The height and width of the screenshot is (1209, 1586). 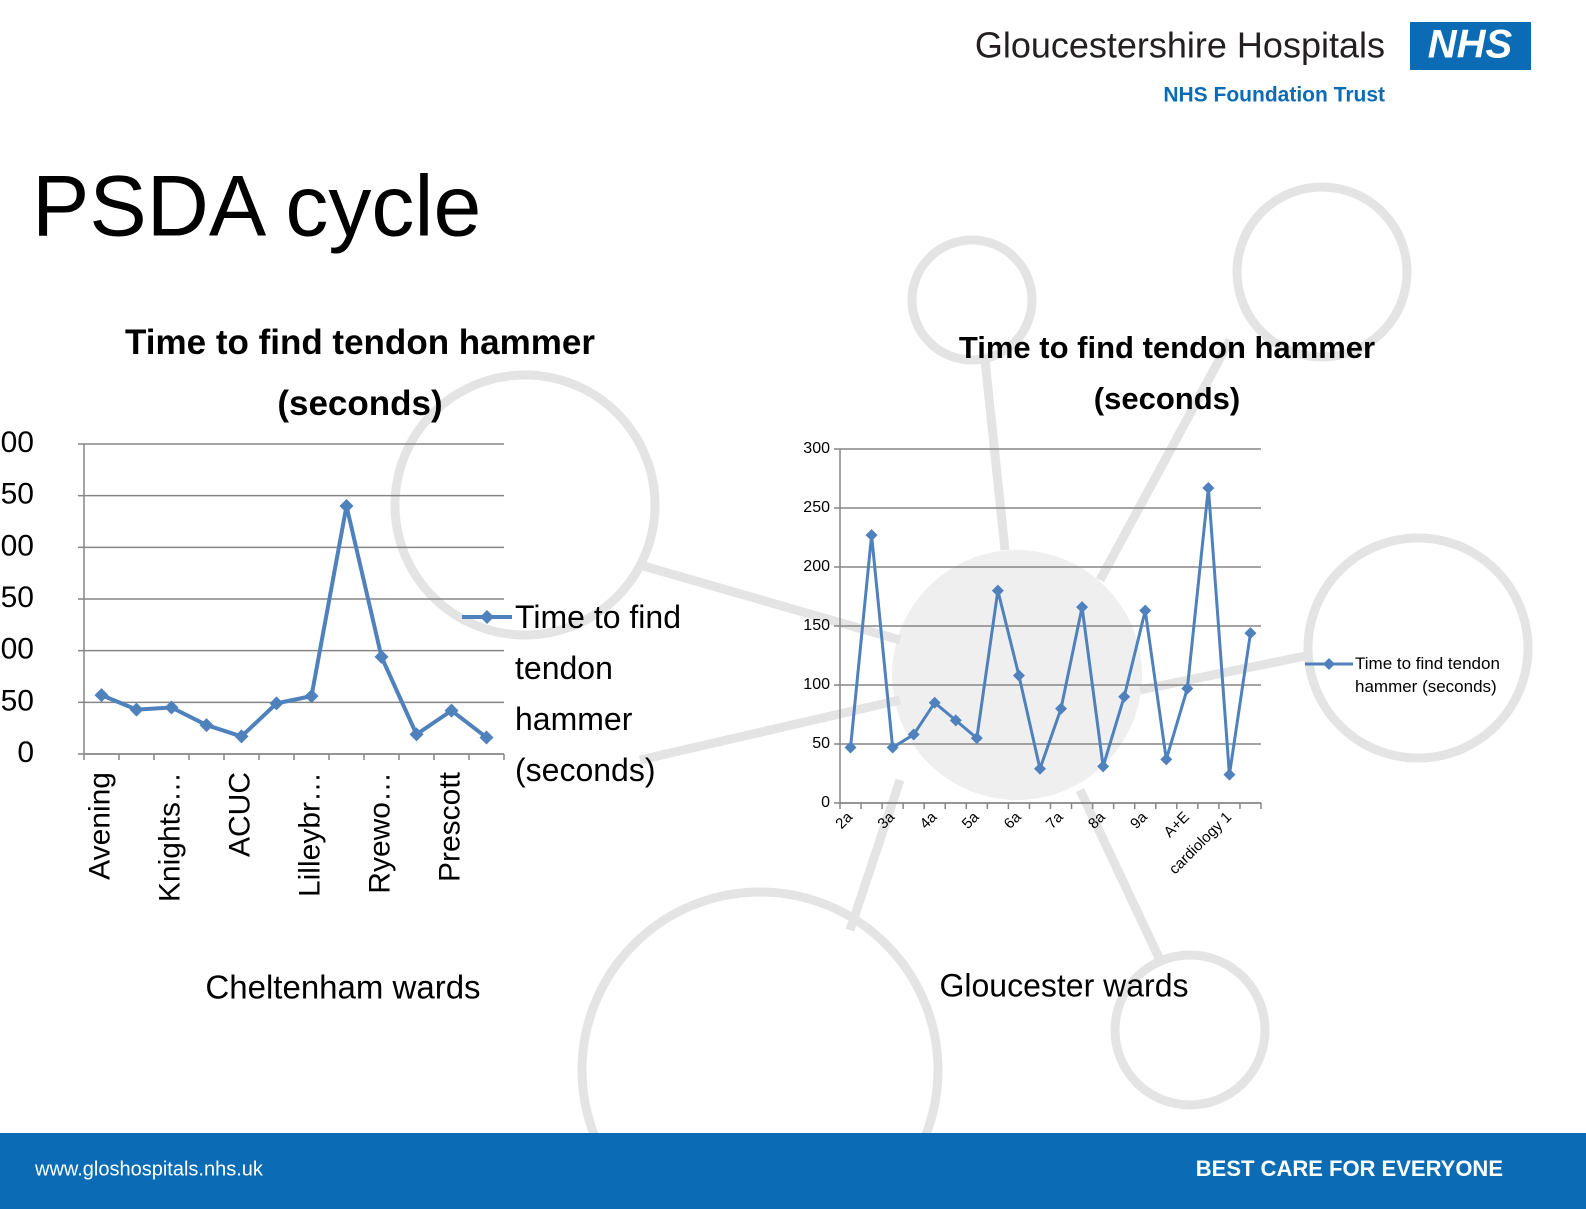 What do you see at coordinates (886, 820) in the screenshot?
I see `x-tick-label: 3a` at bounding box center [886, 820].